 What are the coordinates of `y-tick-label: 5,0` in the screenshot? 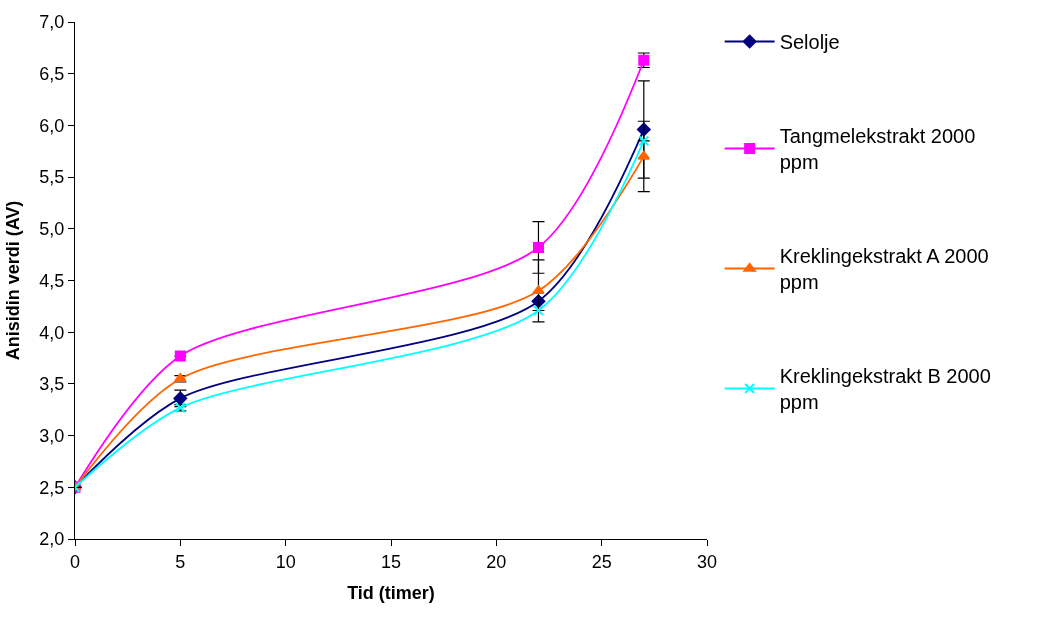 It's located at (52, 229).